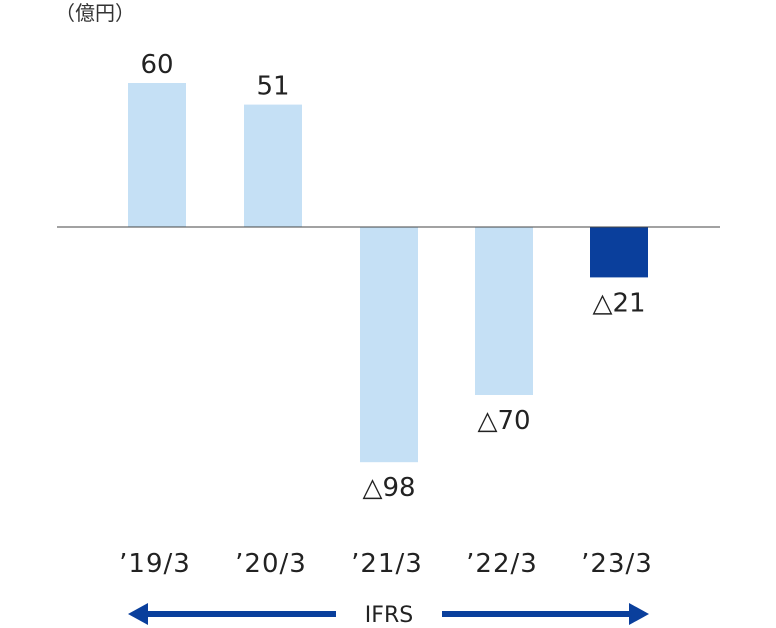 This screenshot has height=628, width=776. Describe the element at coordinates (639, 614) in the screenshot. I see `ifrs-arrow-right-head` at that location.